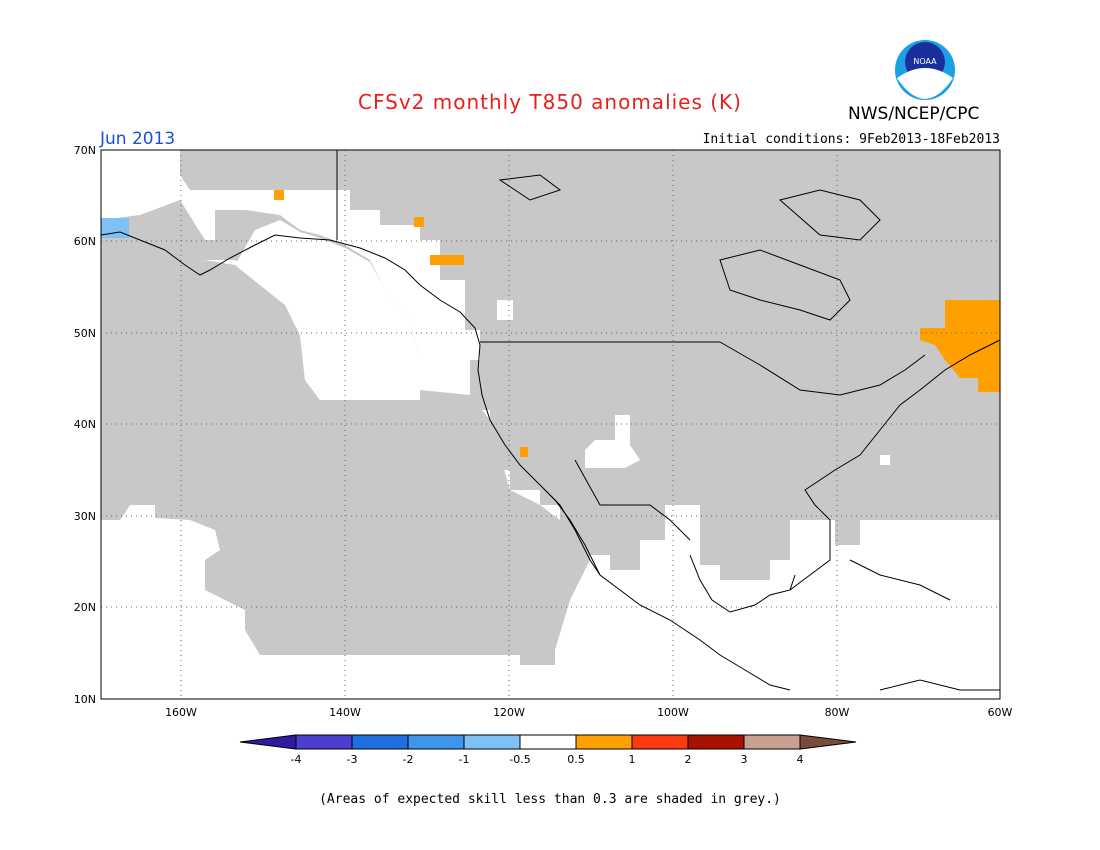  I want to click on lon-label: 120W, so click(509, 712).